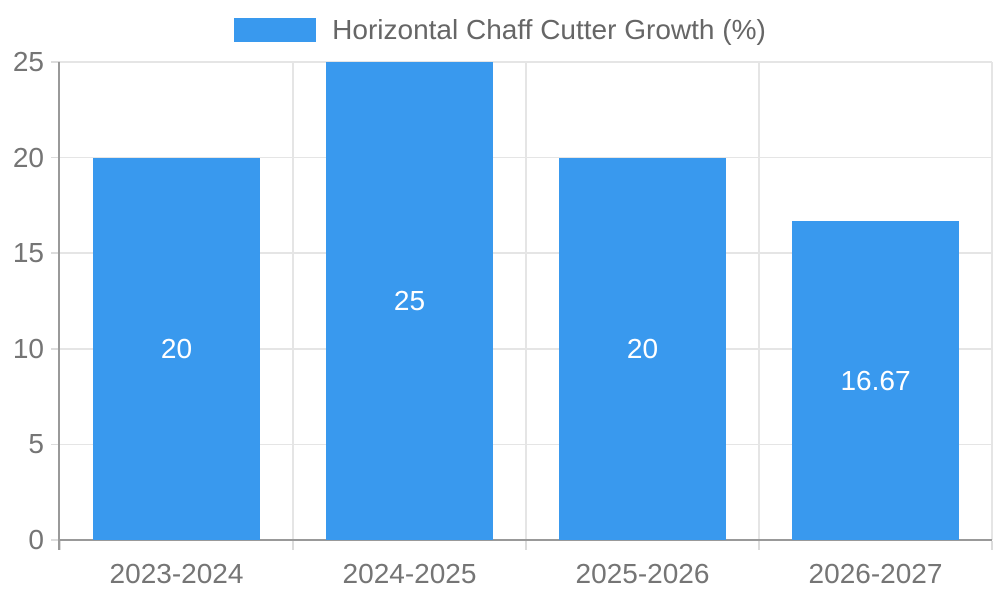  I want to click on y-tick-label-15: 15, so click(28, 253).